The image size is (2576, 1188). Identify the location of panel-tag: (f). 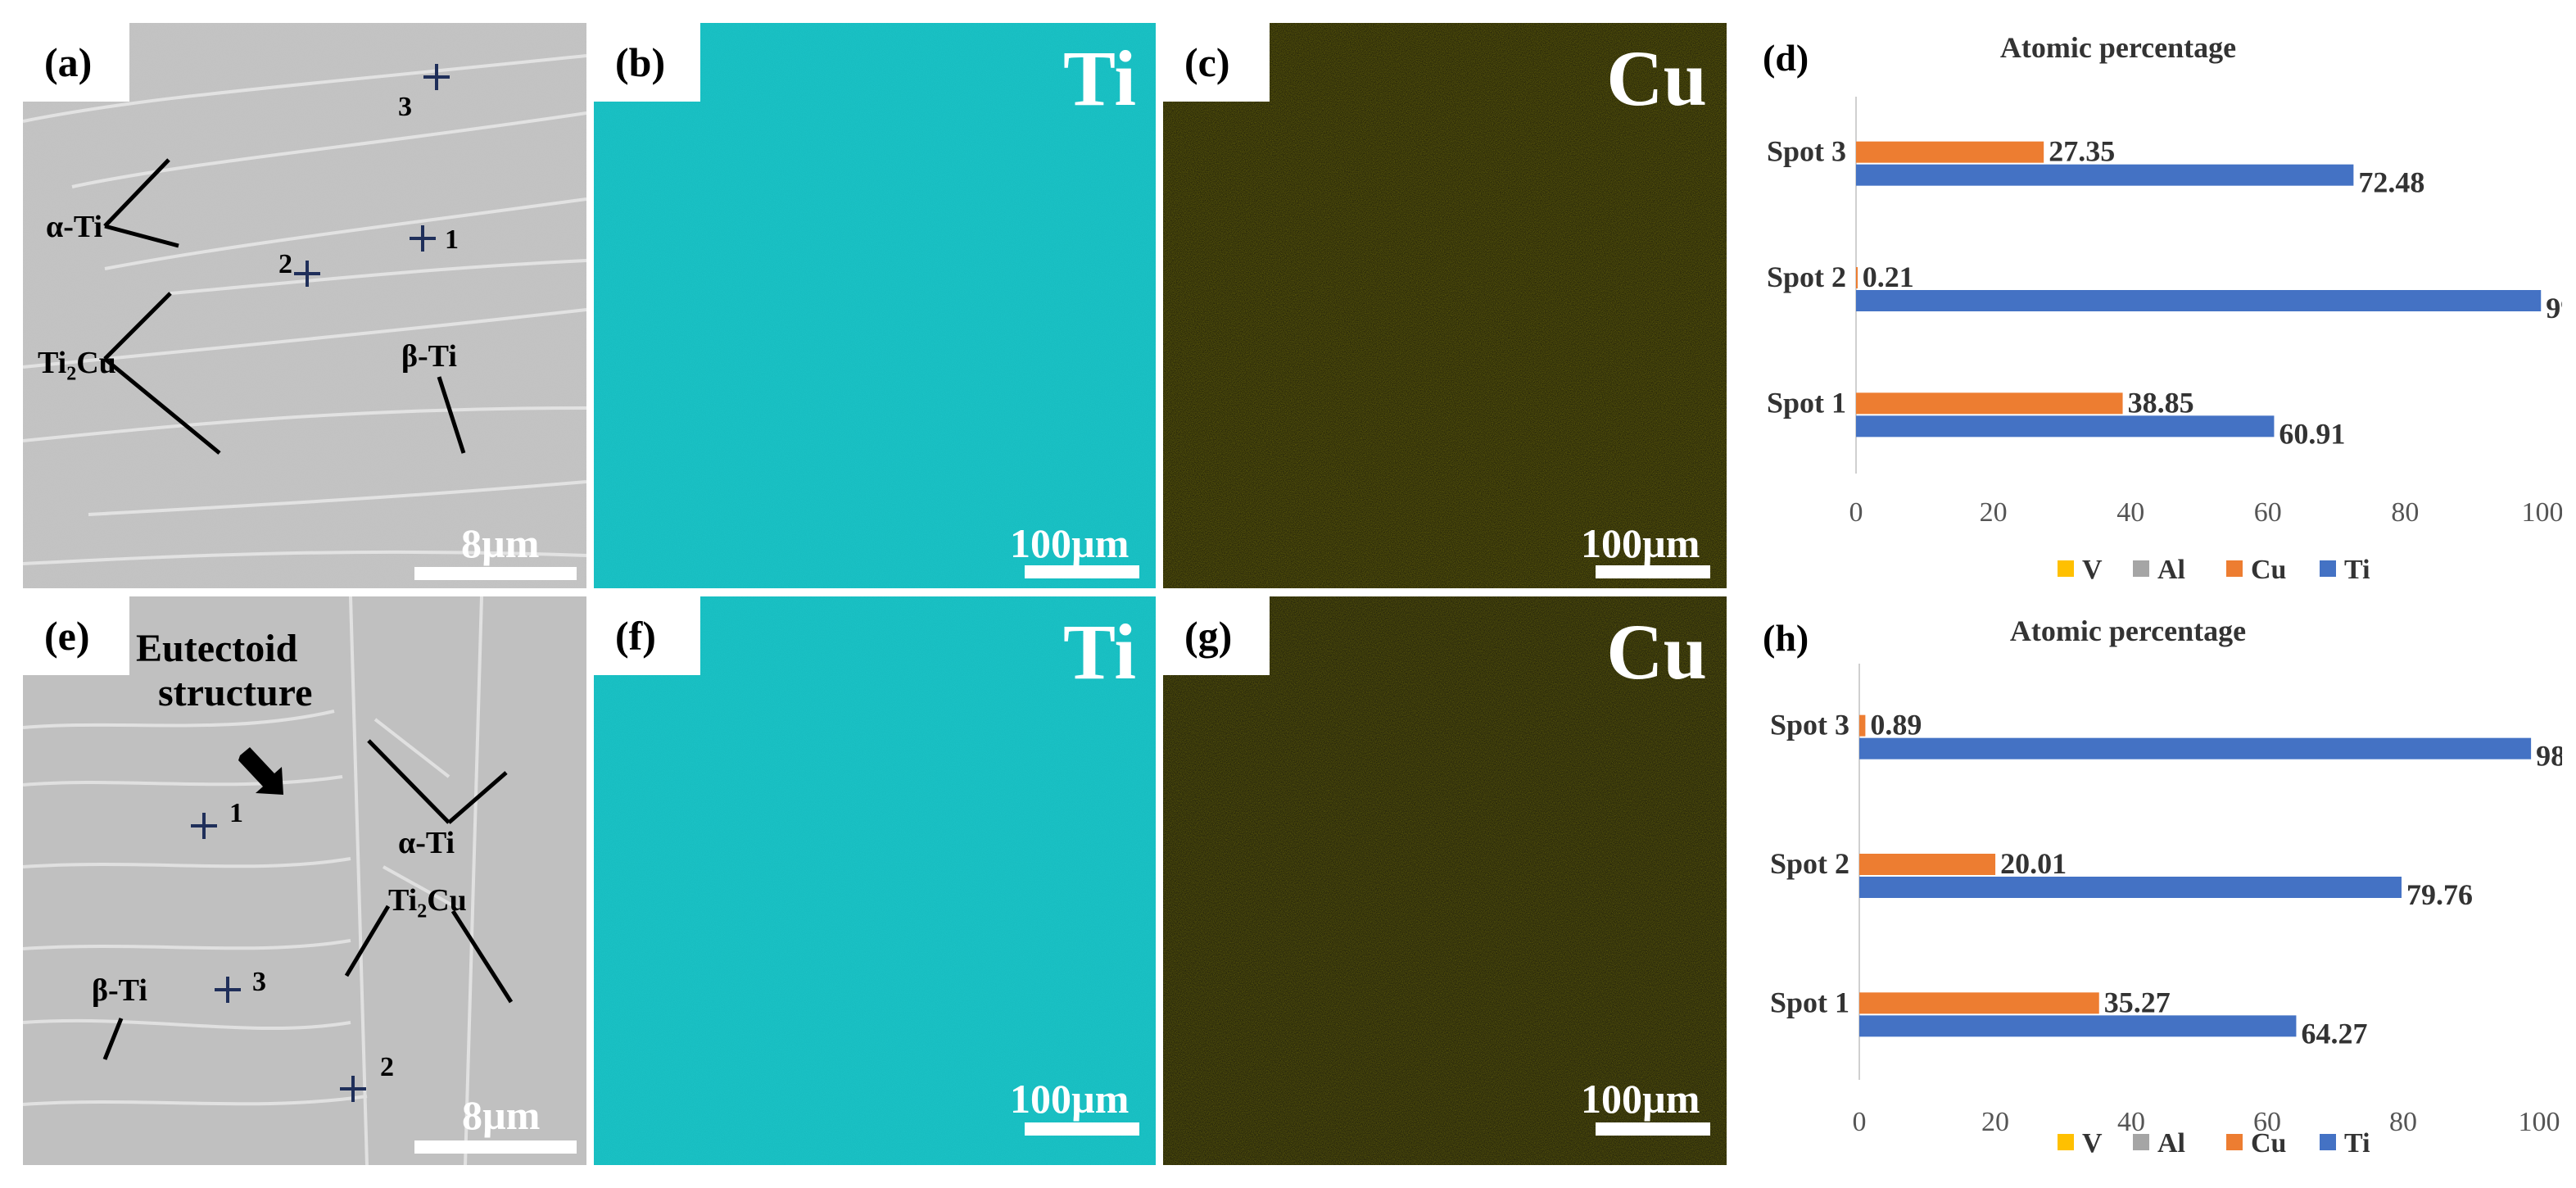
(647, 635).